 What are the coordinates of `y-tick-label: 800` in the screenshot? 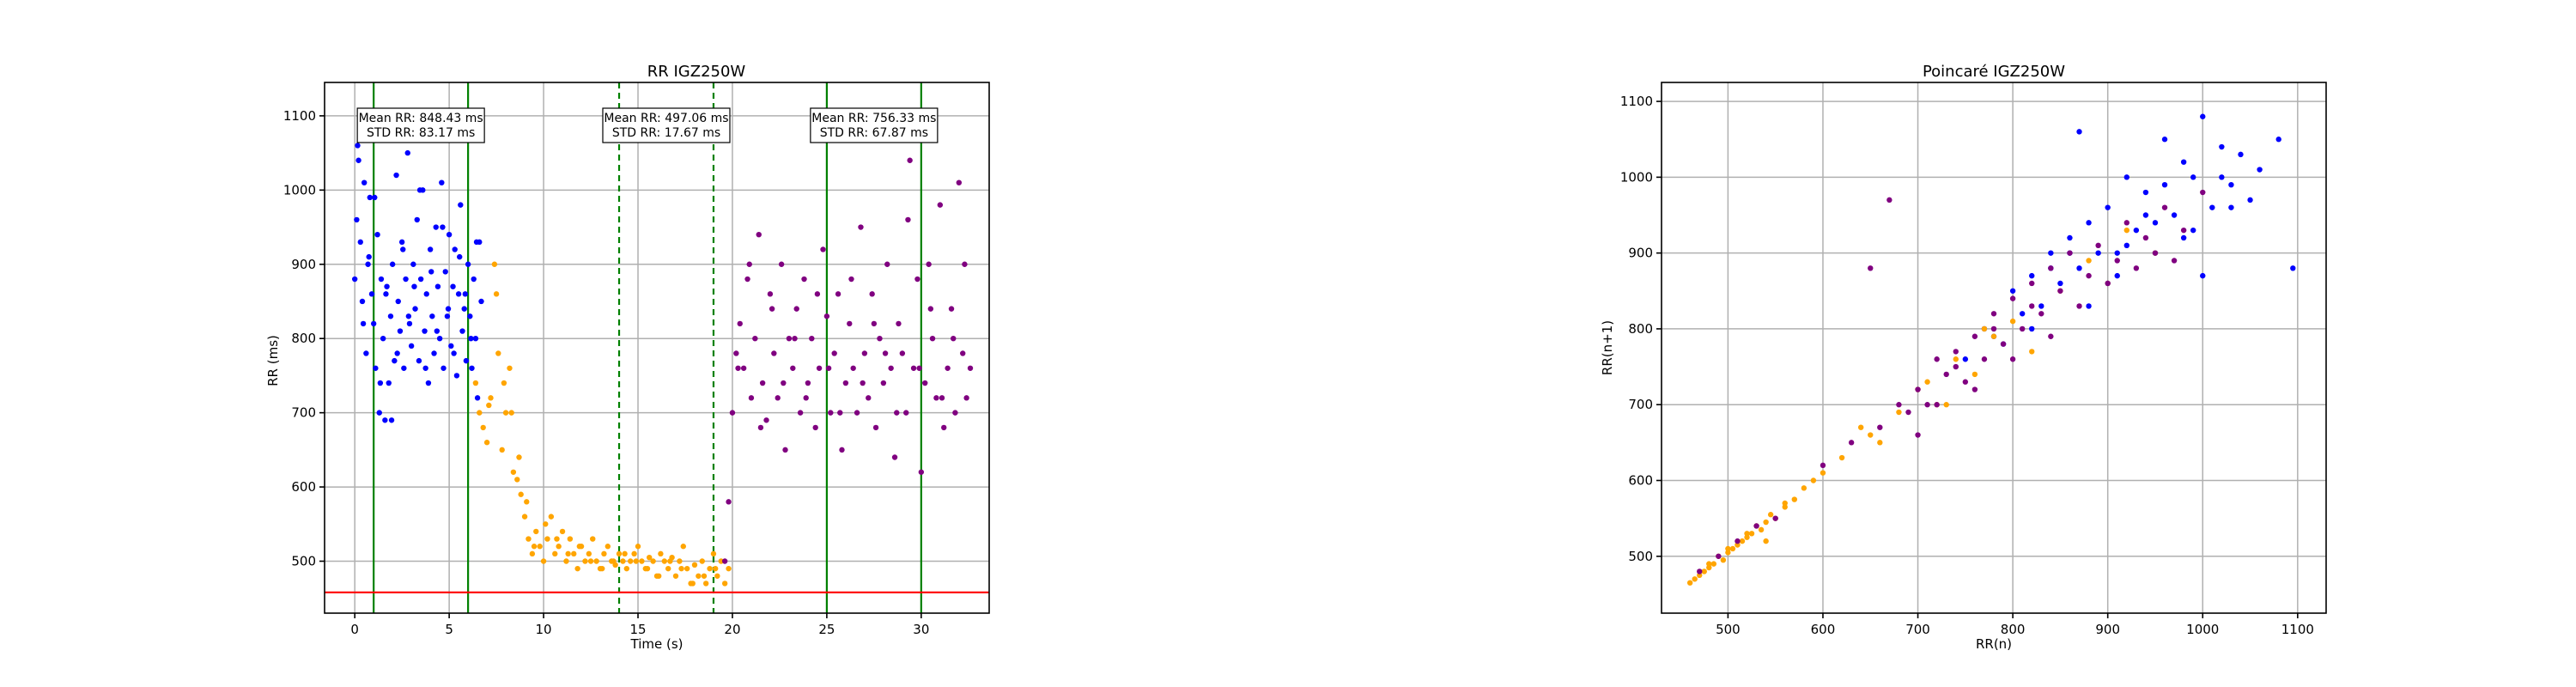 It's located at (1641, 329).